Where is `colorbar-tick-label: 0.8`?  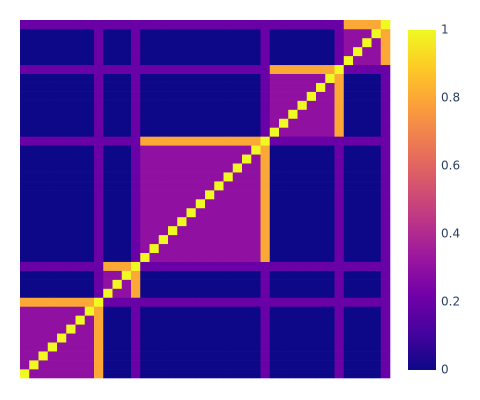 colorbar-tick-label: 0.8 is located at coordinates (450, 98).